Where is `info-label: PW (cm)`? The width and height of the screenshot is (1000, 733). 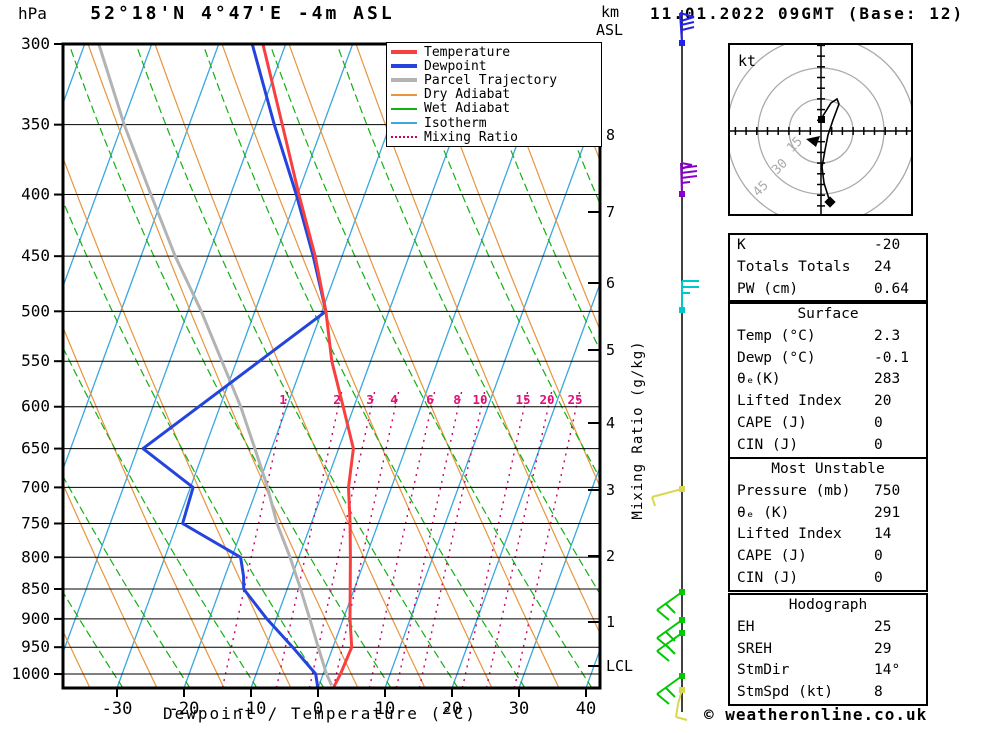
info-label: PW (cm) is located at coordinates (768, 288).